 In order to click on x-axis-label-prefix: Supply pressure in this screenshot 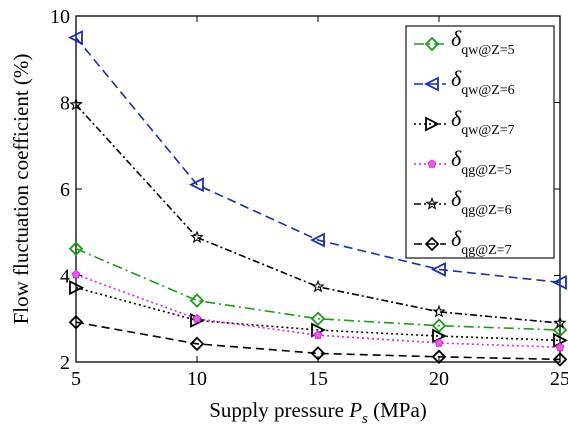, I will do `click(279, 410)`.